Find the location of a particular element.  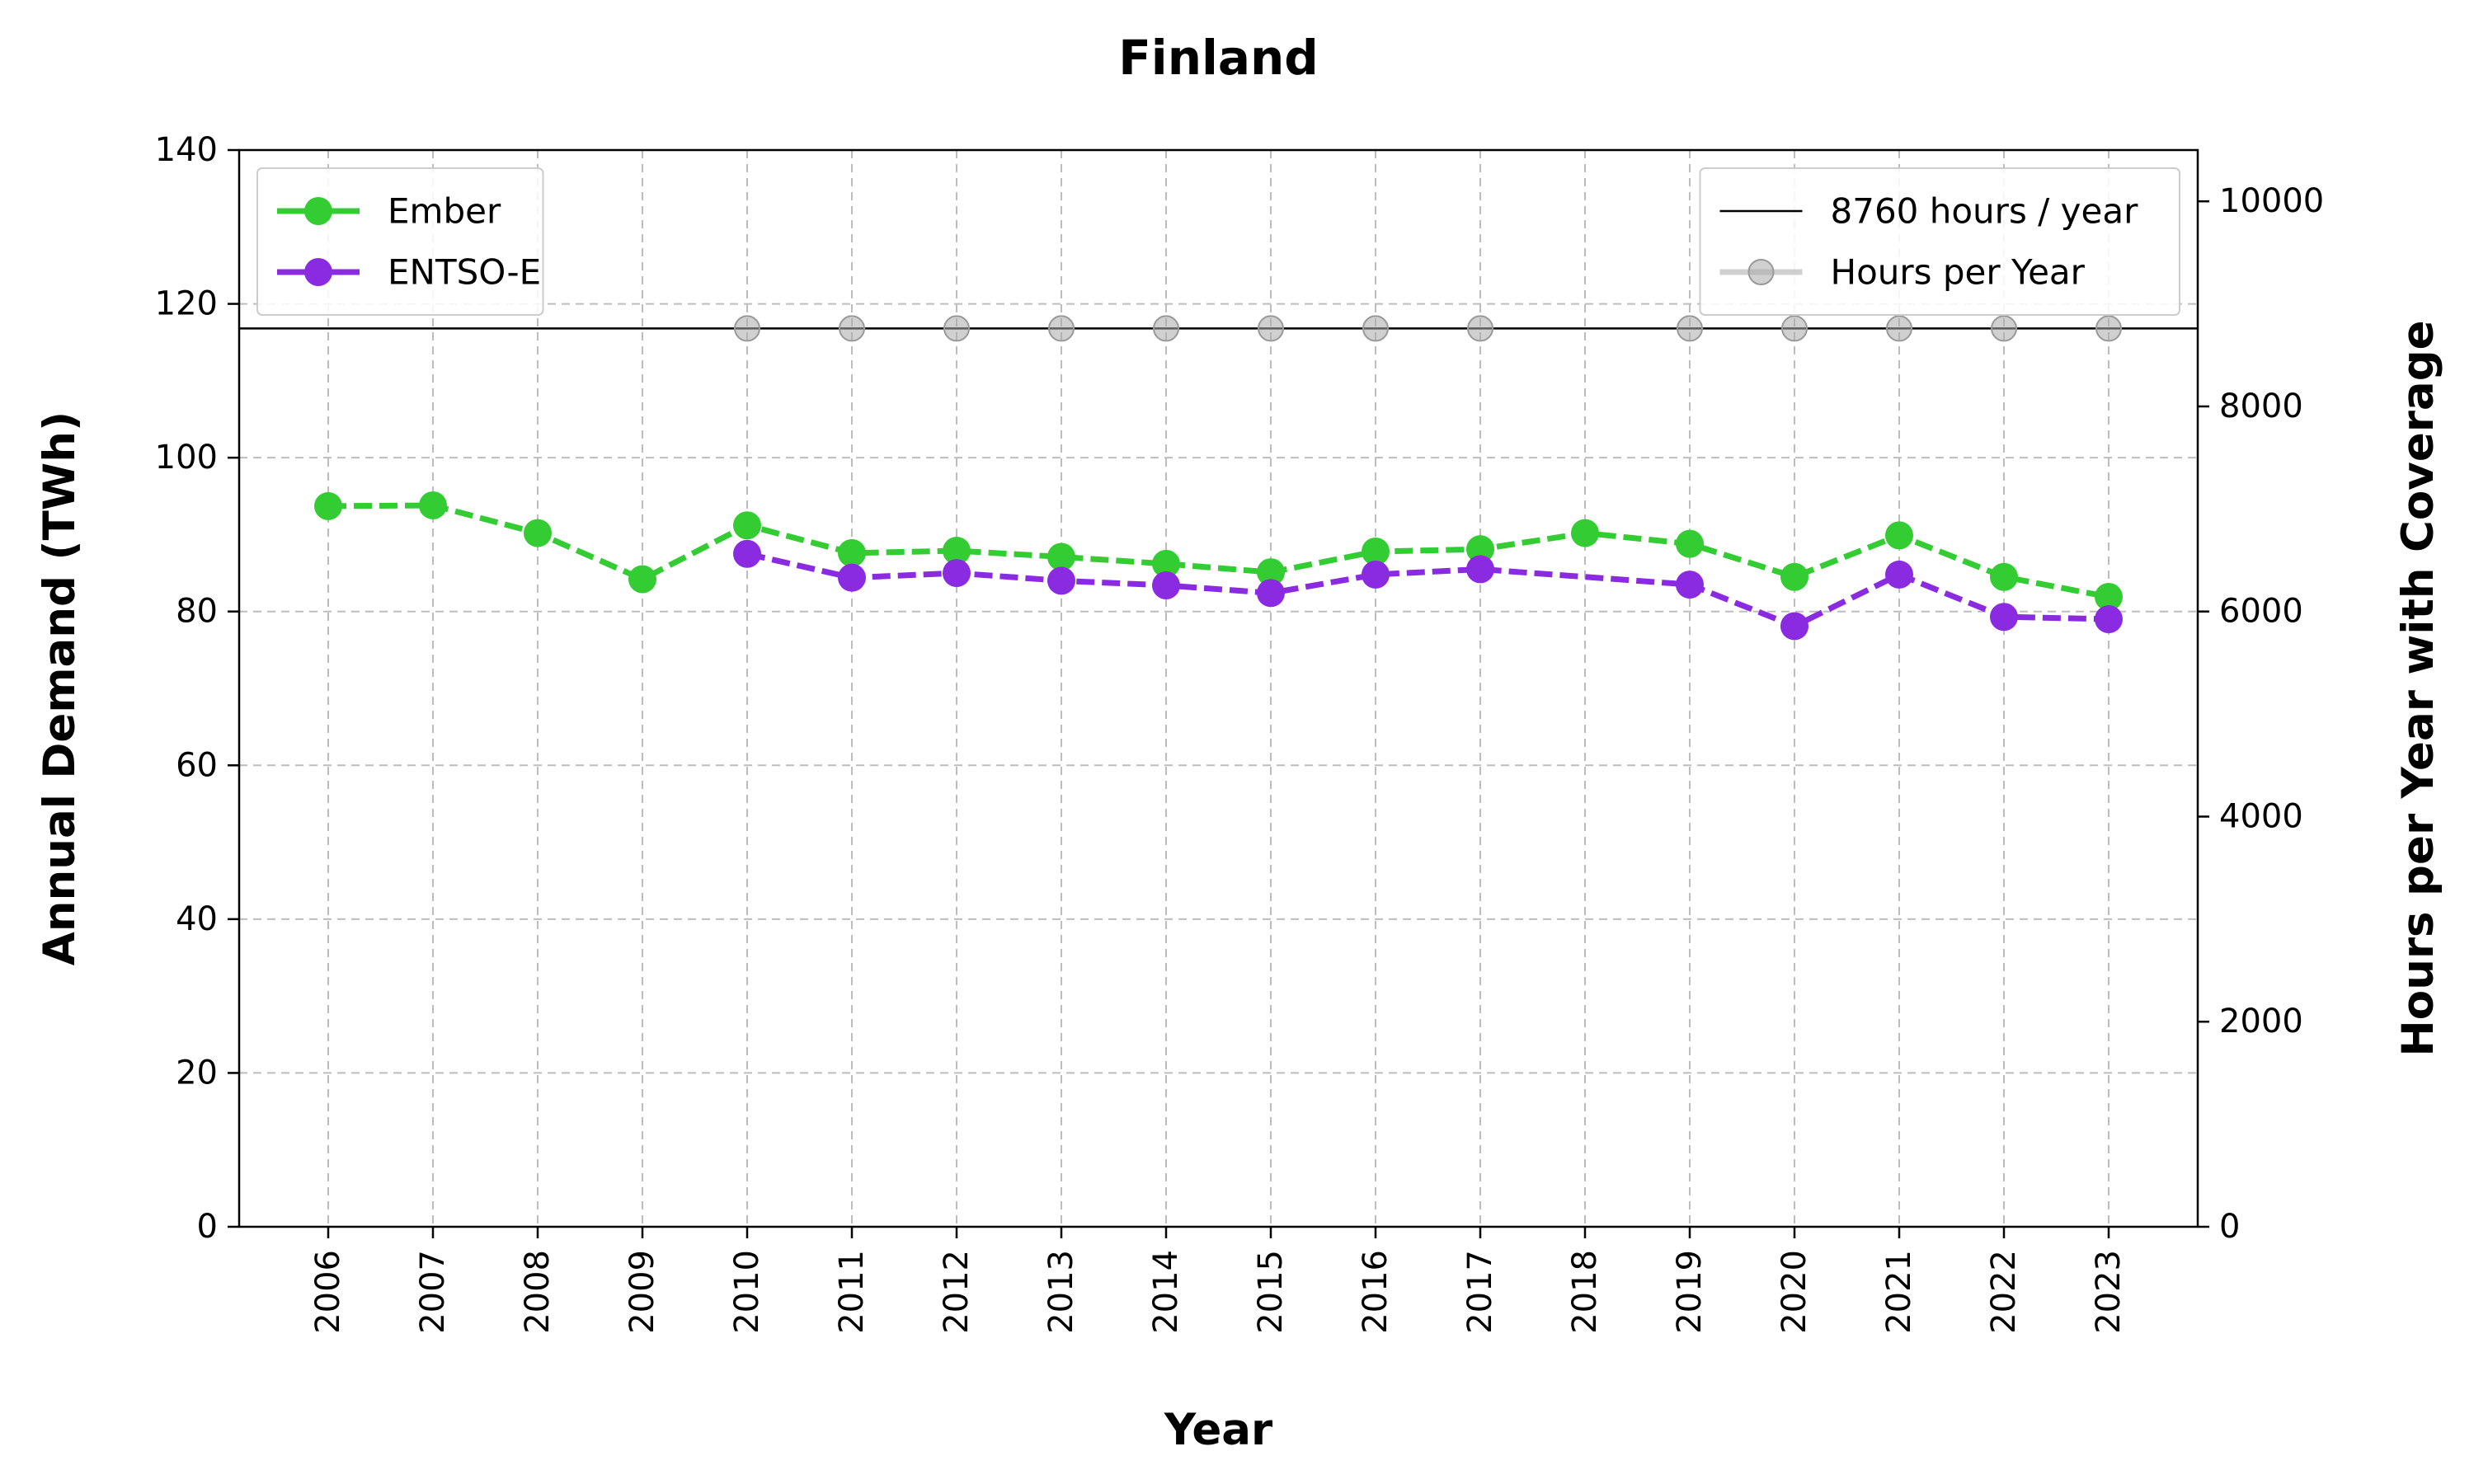

y-tick-label: 80 is located at coordinates (197, 612).